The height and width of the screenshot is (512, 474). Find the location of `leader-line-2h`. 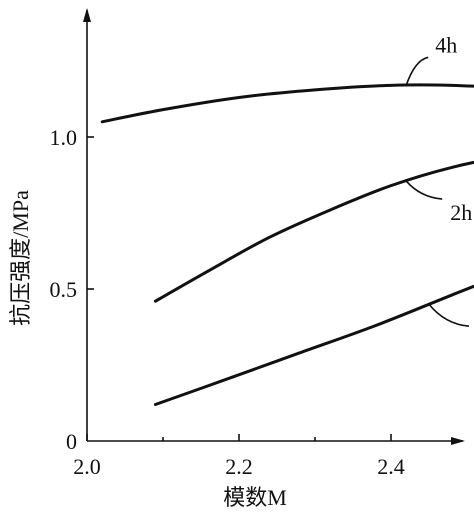

leader-line-2h is located at coordinates (424, 190).